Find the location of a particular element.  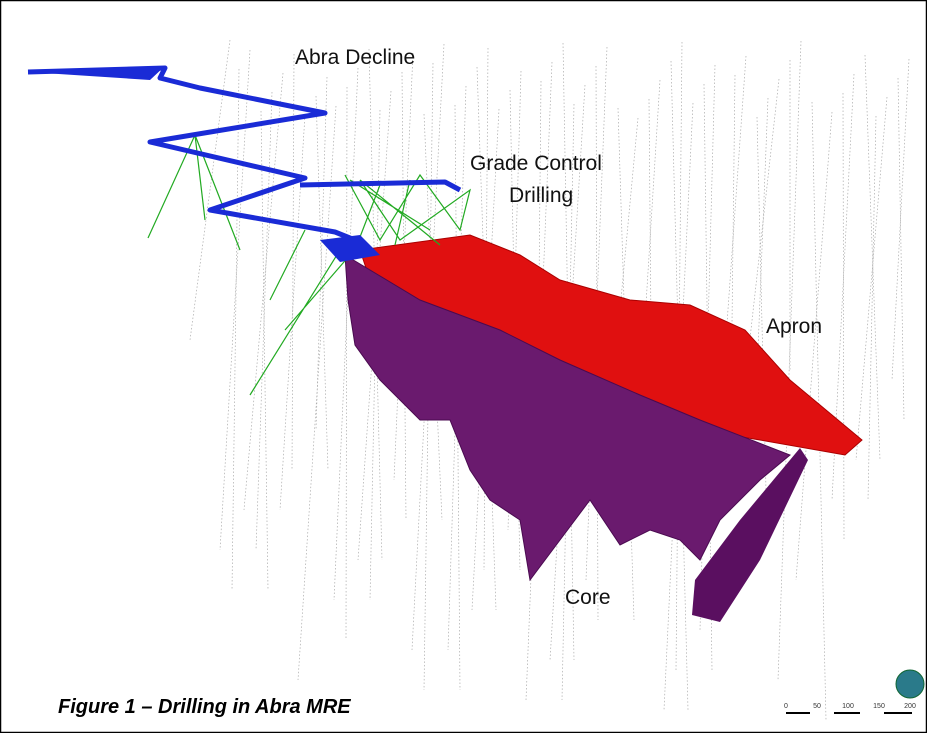

scale-label: 200 is located at coordinates (910, 706).